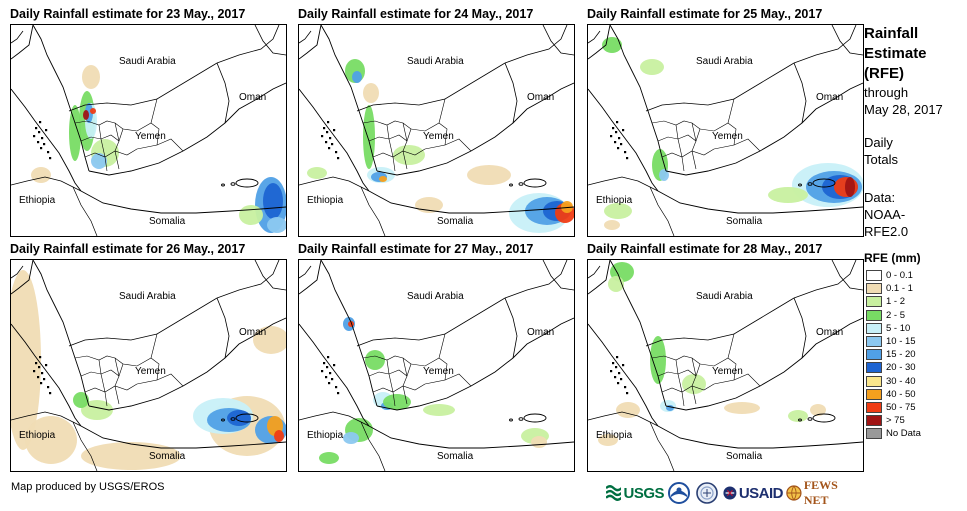  Describe the element at coordinates (794, 493) in the screenshot. I see `fews-globe-icon` at that location.